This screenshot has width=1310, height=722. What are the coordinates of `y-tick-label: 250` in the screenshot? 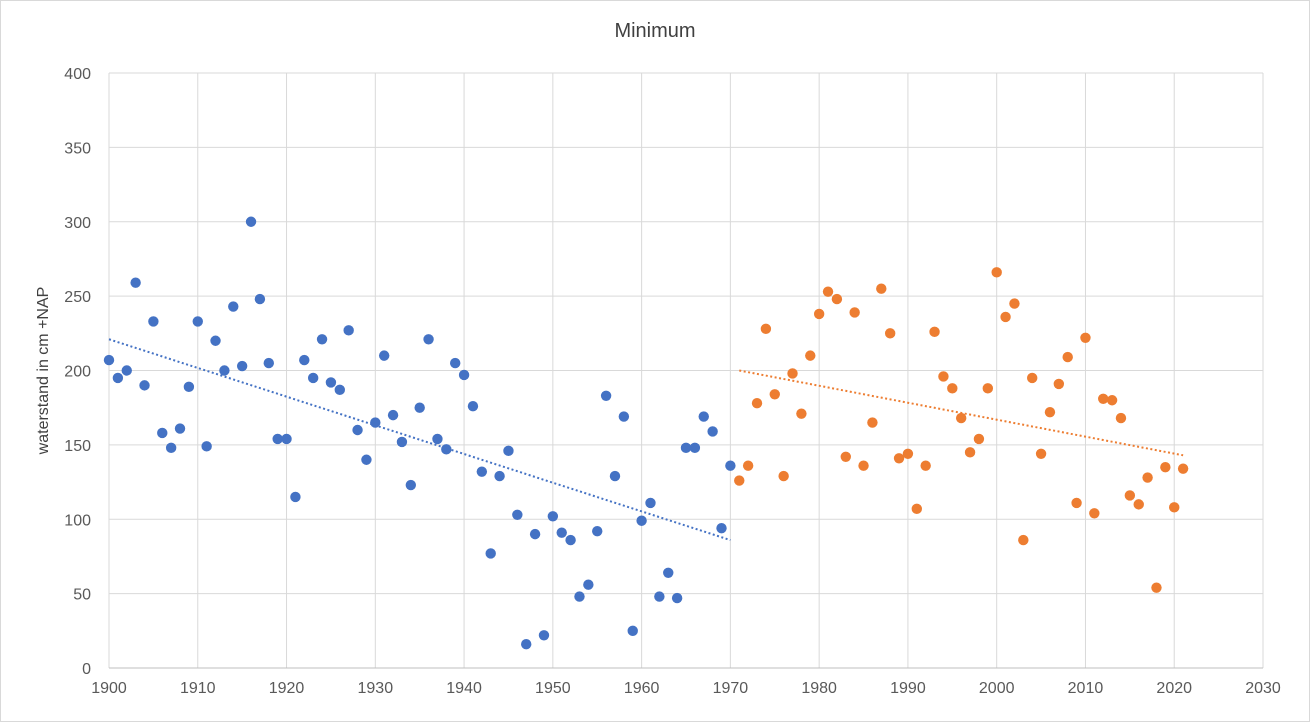 It's located at (77, 297).